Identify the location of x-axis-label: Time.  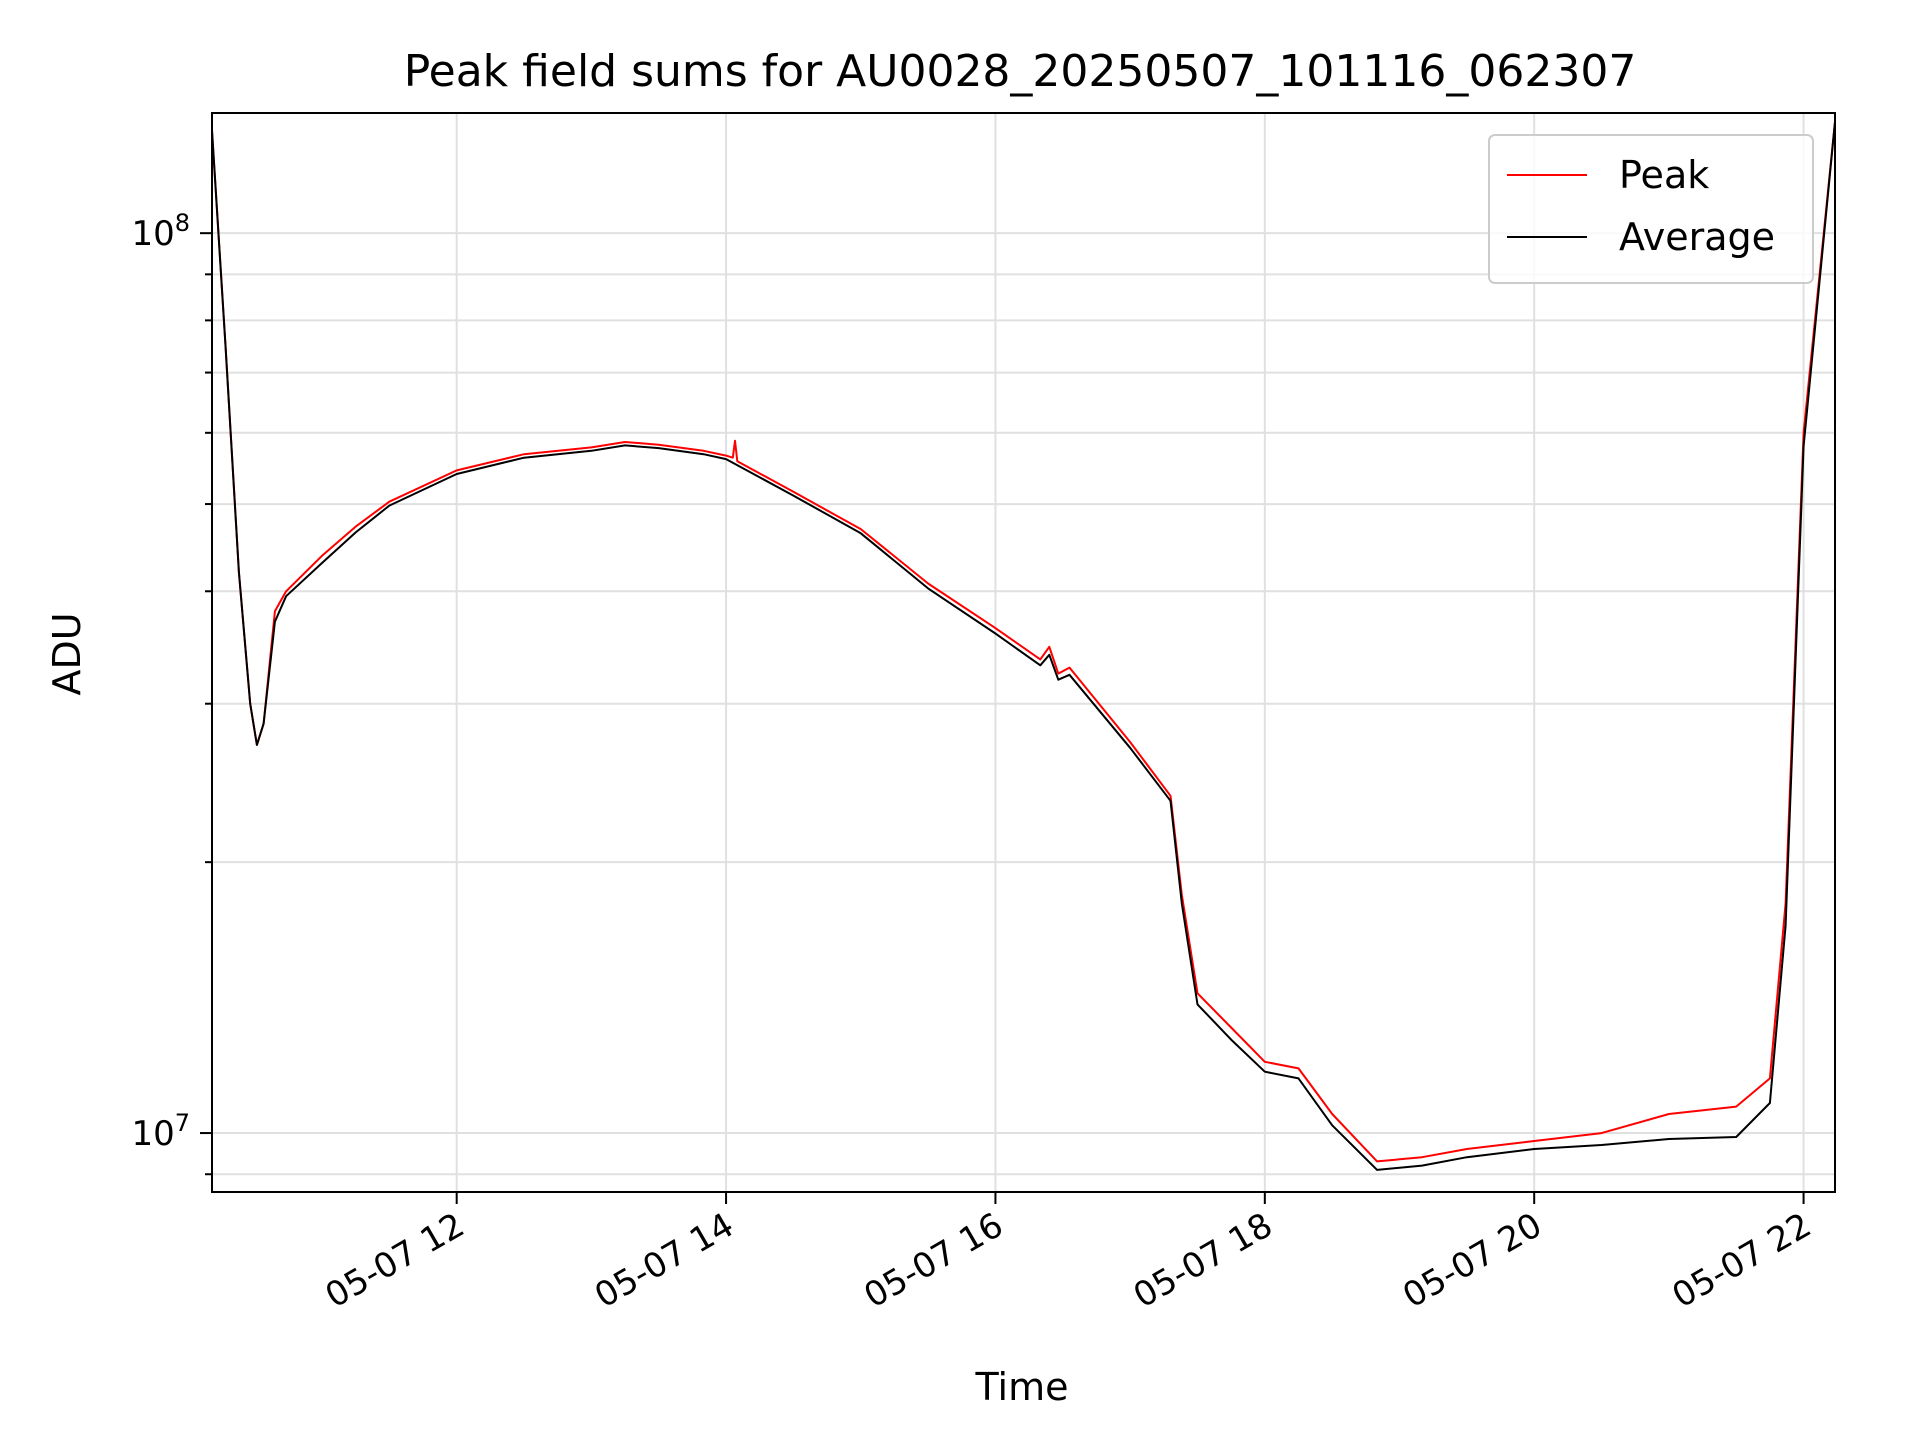
(1022, 1387).